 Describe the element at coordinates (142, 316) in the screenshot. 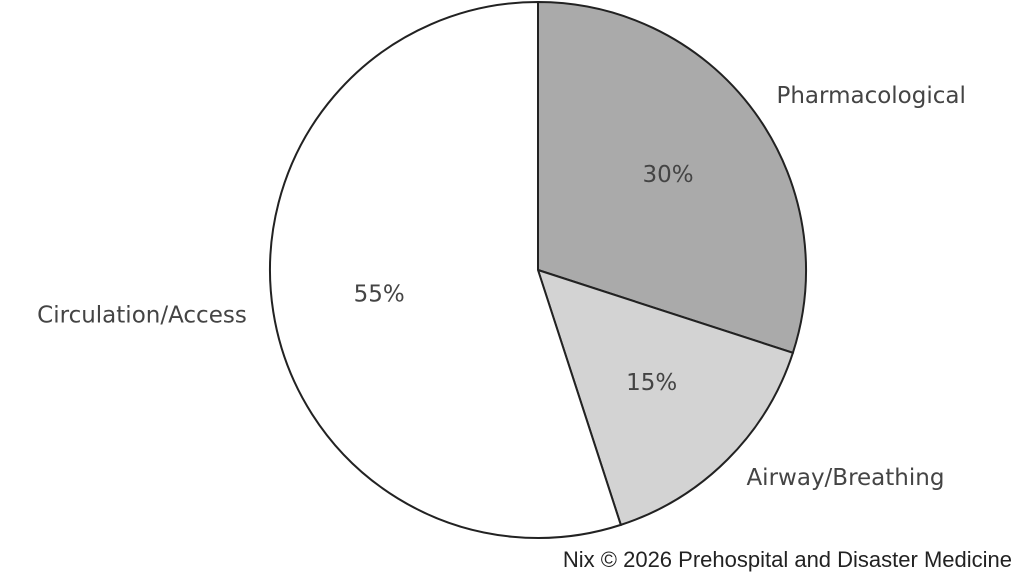

I see `category-label: Circulation/Access` at that location.